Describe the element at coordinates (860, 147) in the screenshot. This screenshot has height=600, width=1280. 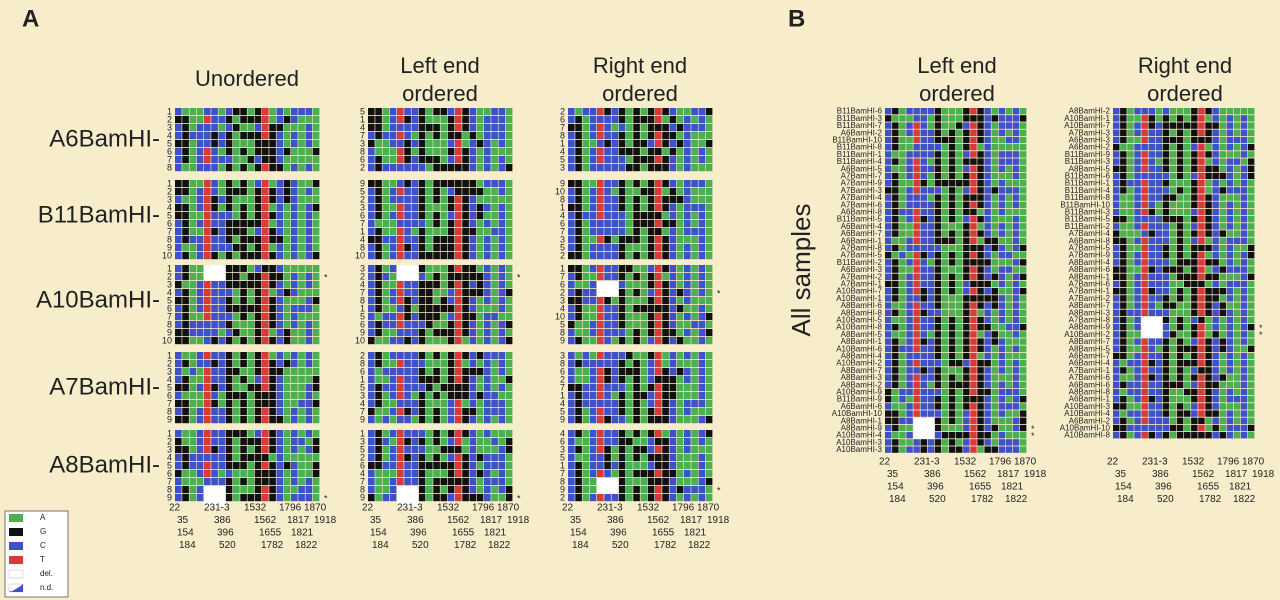
I see `row-label: B11BamHI-8` at that location.